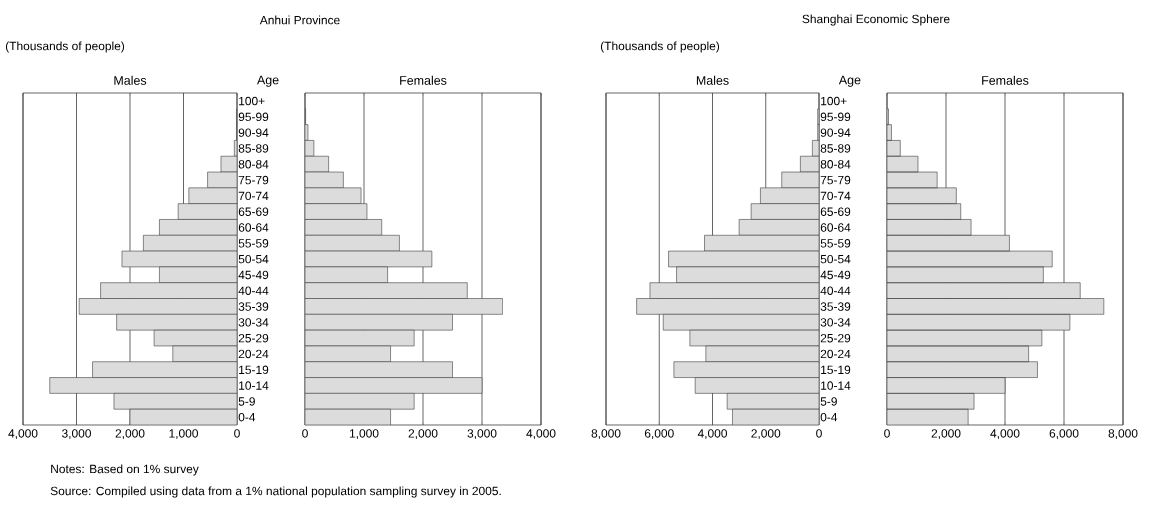 The image size is (1159, 508). I want to click on source-note: Source: Compiled using data from a 1% national population sampling survey in 2005., so click(275, 492).